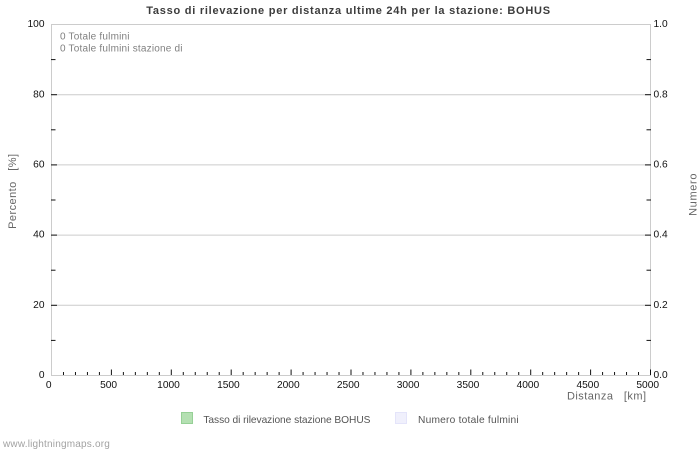  I want to click on svg-text: 100, so click(36, 24).